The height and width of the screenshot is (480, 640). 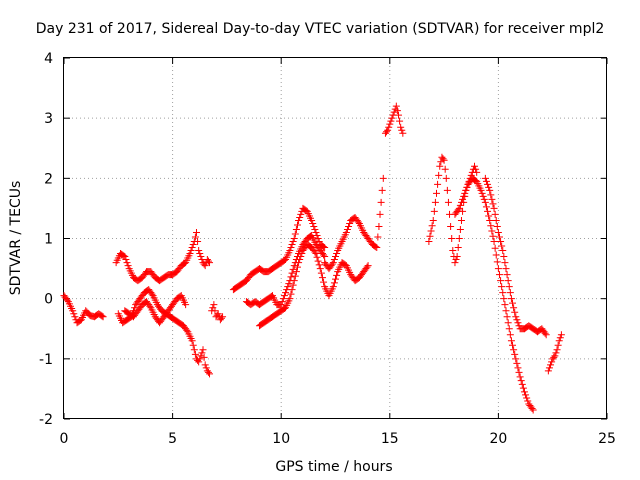 I want to click on x-tick-label: 25, so click(x=607, y=439).